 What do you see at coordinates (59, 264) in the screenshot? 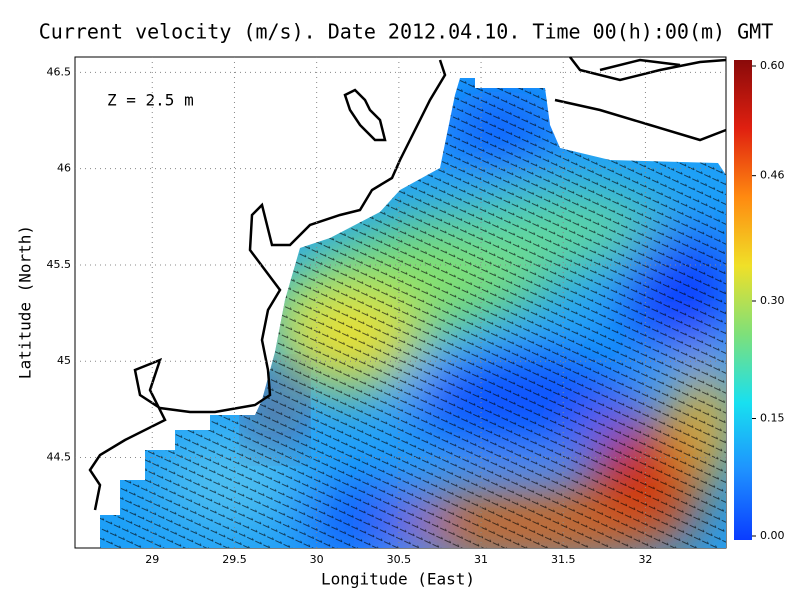
I see `y-tick-label: 45.5` at bounding box center [59, 264].